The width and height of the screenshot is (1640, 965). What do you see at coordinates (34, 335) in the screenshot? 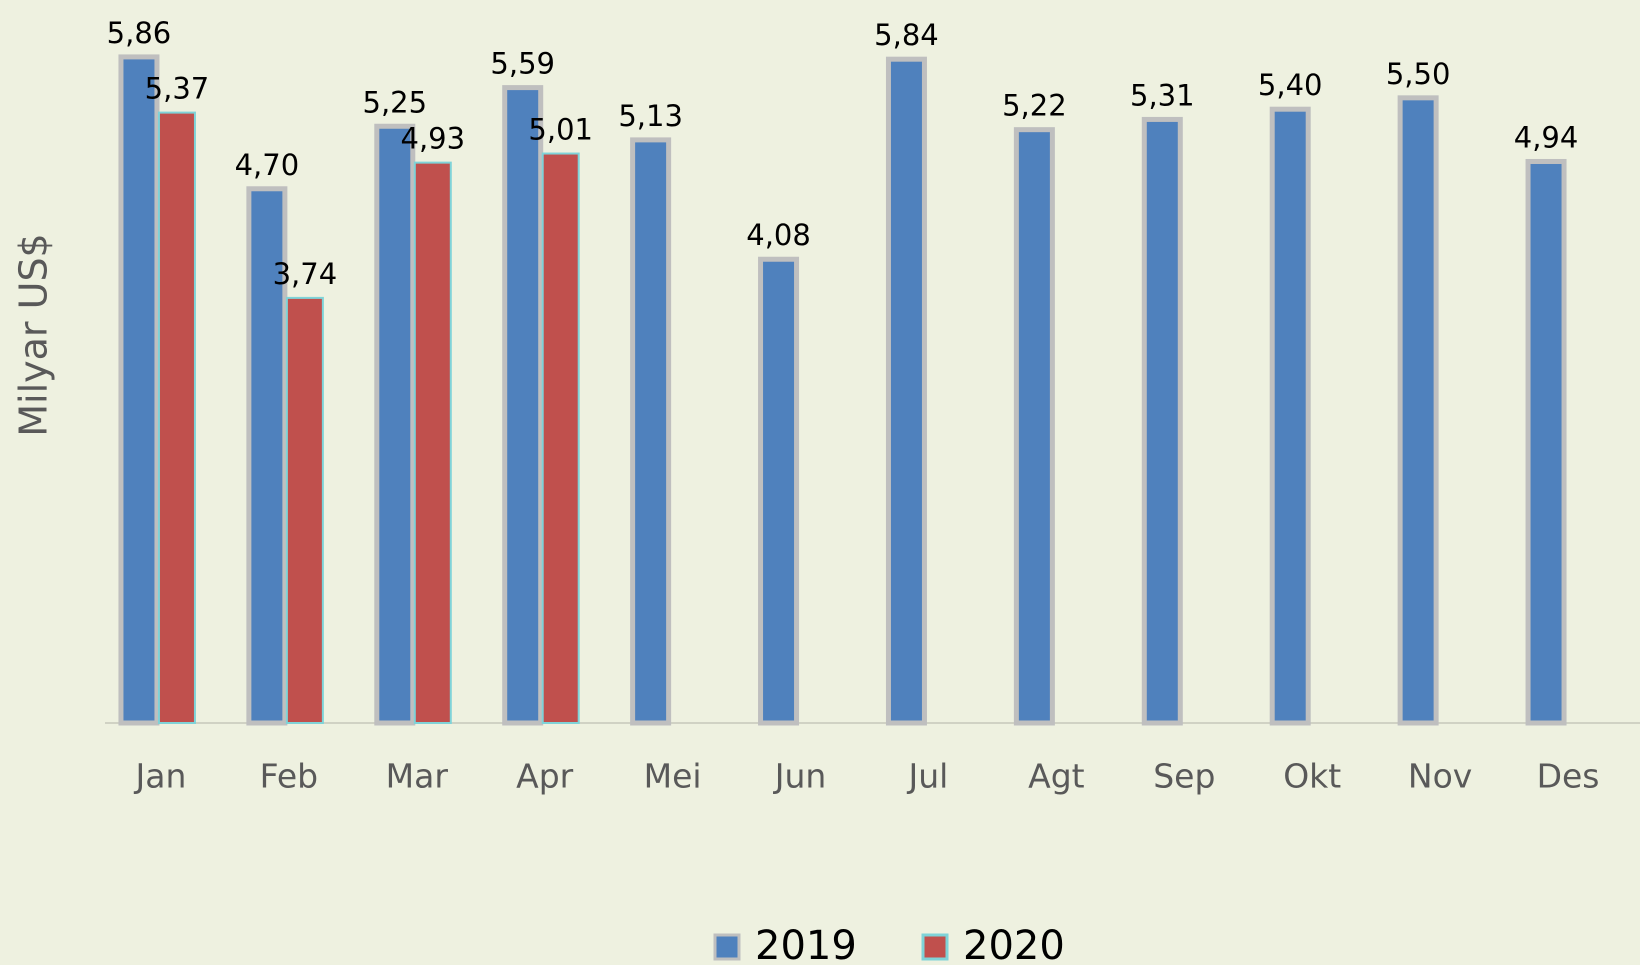
I see `y-axis-label: Milyar US$` at bounding box center [34, 335].